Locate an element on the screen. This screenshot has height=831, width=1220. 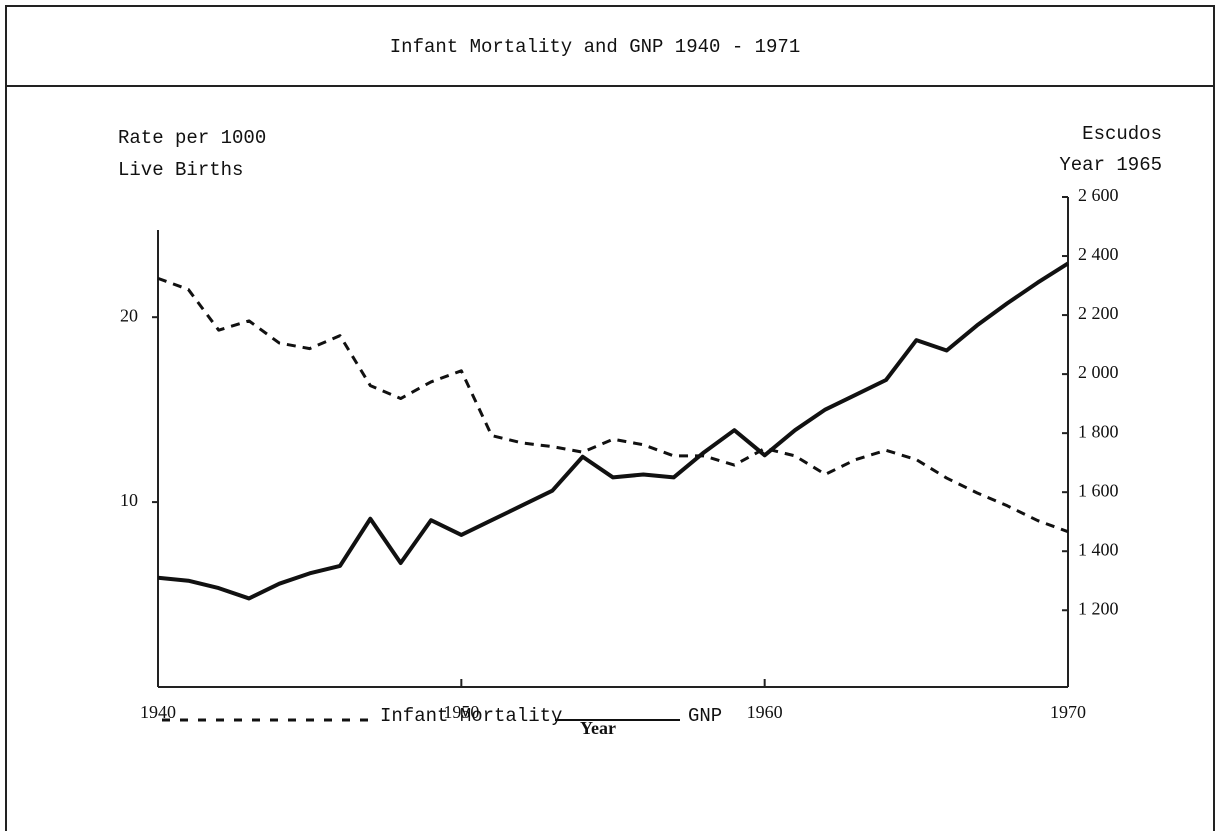
y2-tick-label: 1 200 is located at coordinates (1098, 608).